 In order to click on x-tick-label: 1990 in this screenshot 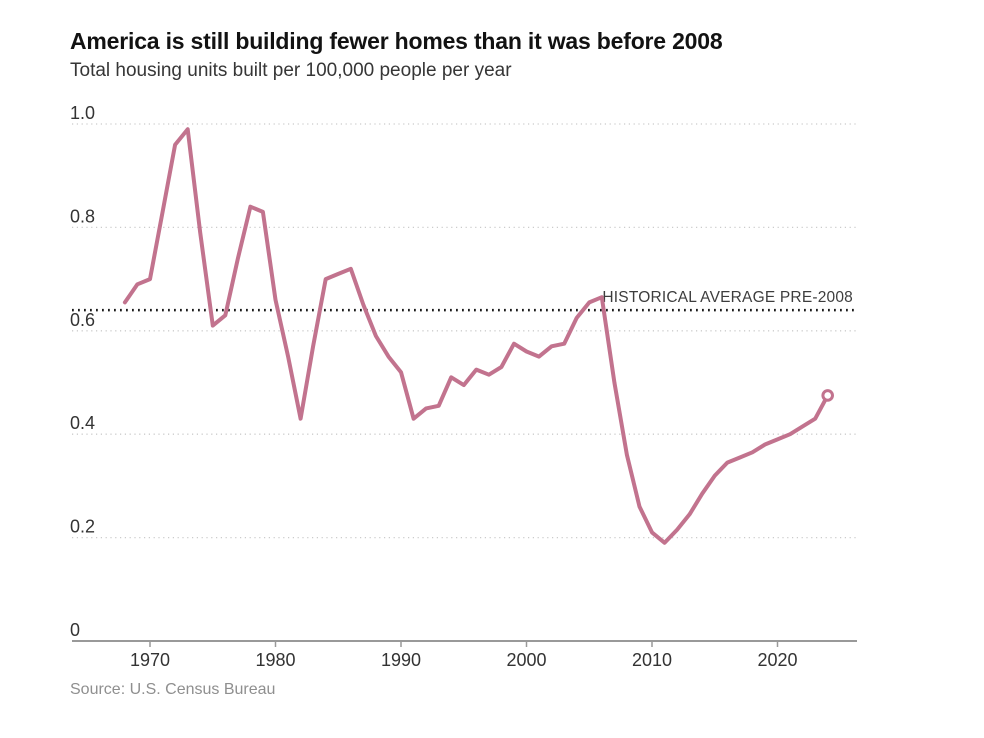, I will do `click(401, 660)`.